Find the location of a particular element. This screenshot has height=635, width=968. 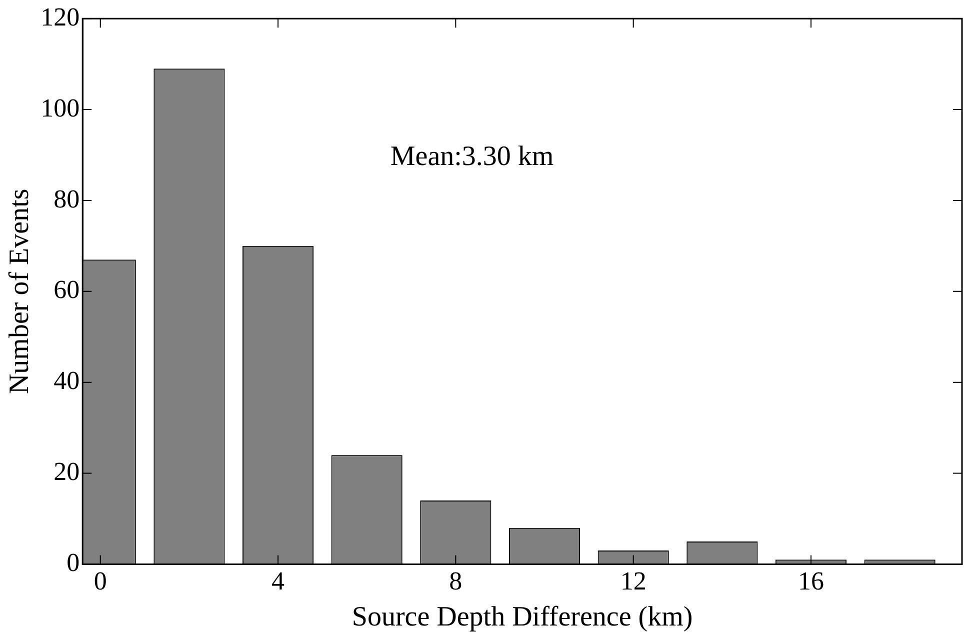

x-tick-label: 4 is located at coordinates (278, 581).